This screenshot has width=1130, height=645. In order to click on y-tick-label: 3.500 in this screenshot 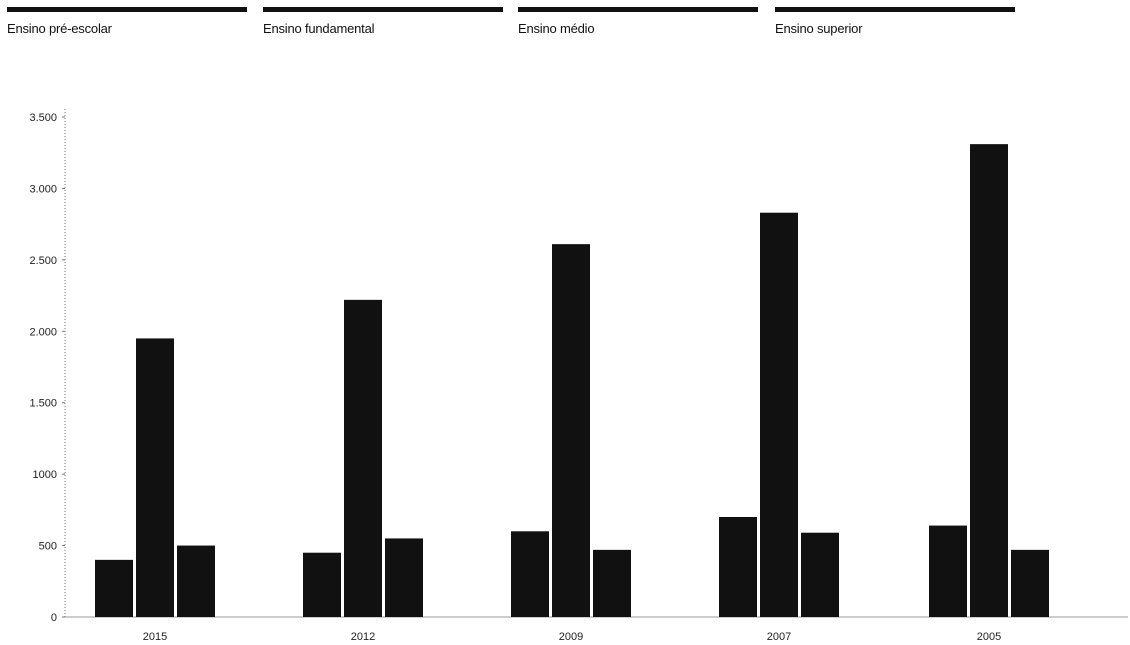, I will do `click(43, 118)`.